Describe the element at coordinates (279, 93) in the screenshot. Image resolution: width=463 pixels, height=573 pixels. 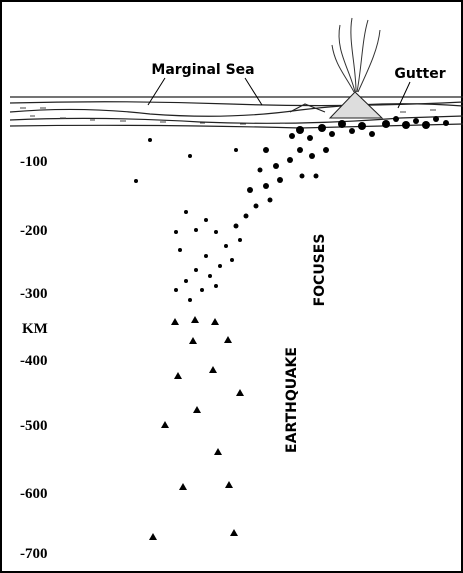
I see `label-leaders` at that location.